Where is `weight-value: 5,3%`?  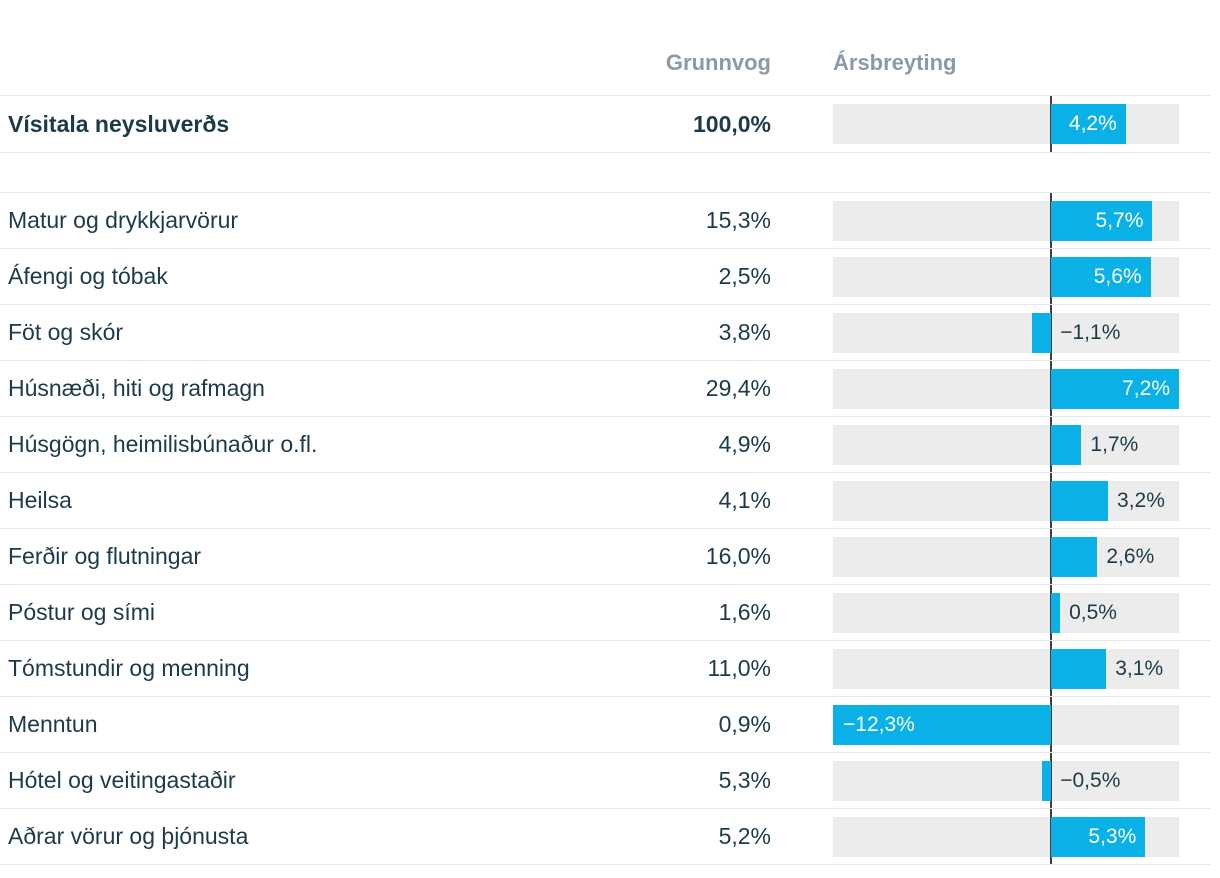 weight-value: 5,3% is located at coordinates (744, 780).